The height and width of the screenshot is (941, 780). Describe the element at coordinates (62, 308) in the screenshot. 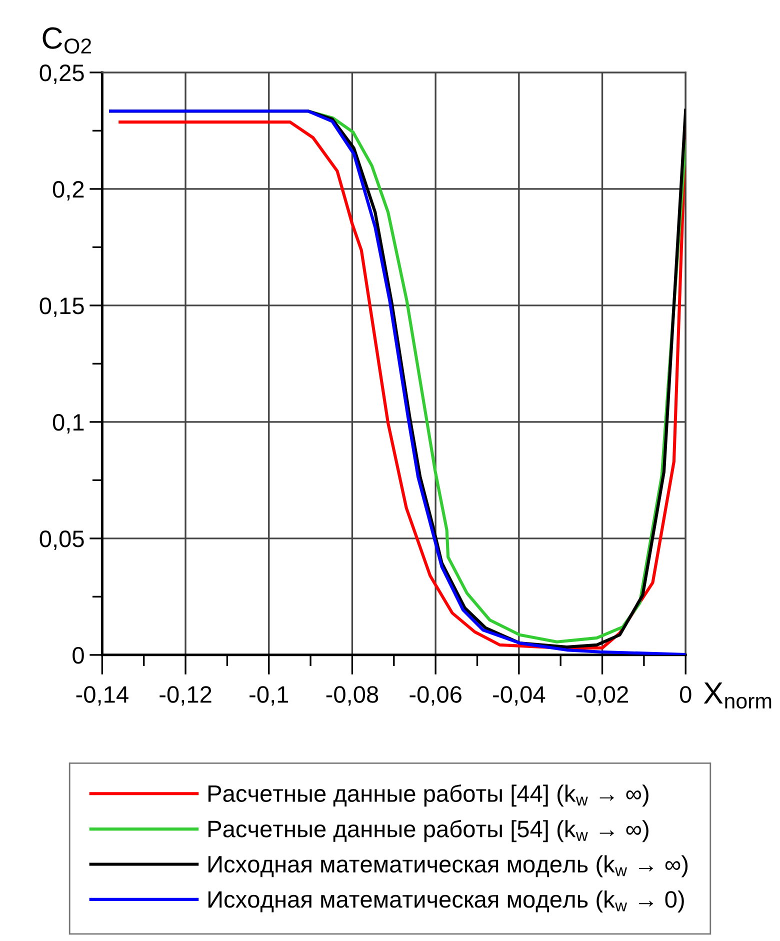

I see `y-tick-label: 0,15` at that location.